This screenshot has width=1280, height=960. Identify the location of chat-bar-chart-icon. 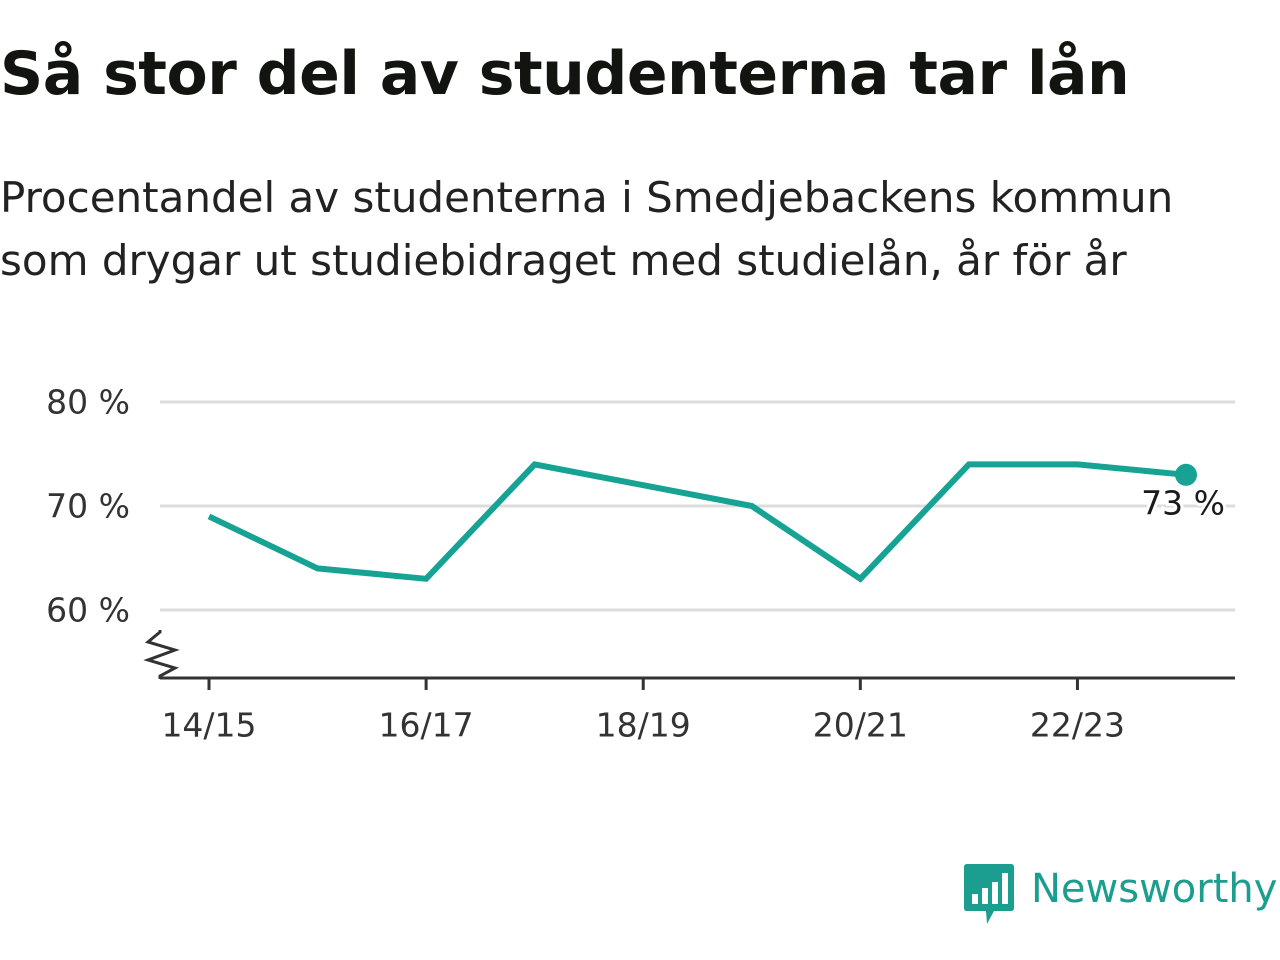
(989, 894).